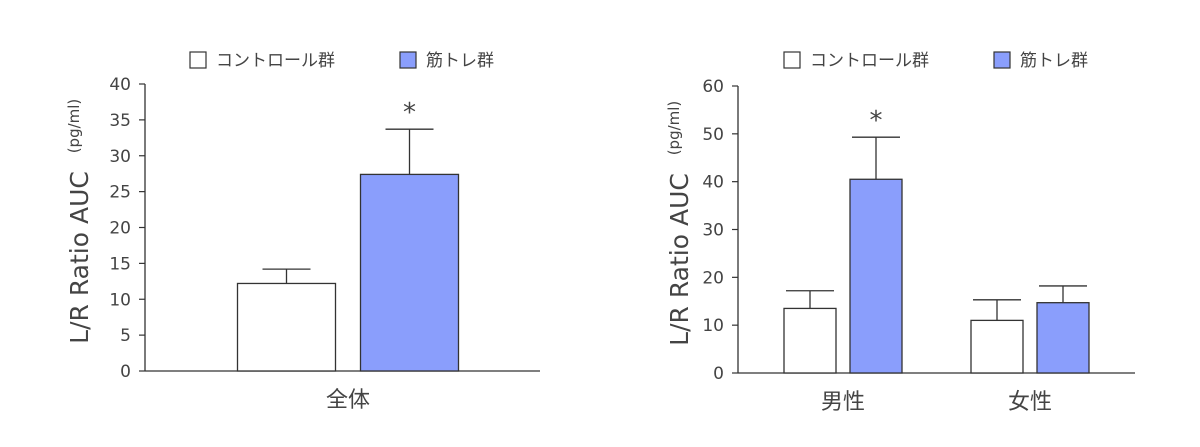 This screenshot has width=1200, height=447. Describe the element at coordinates (1030, 402) in the screenshot. I see `category-label: 女性` at that location.